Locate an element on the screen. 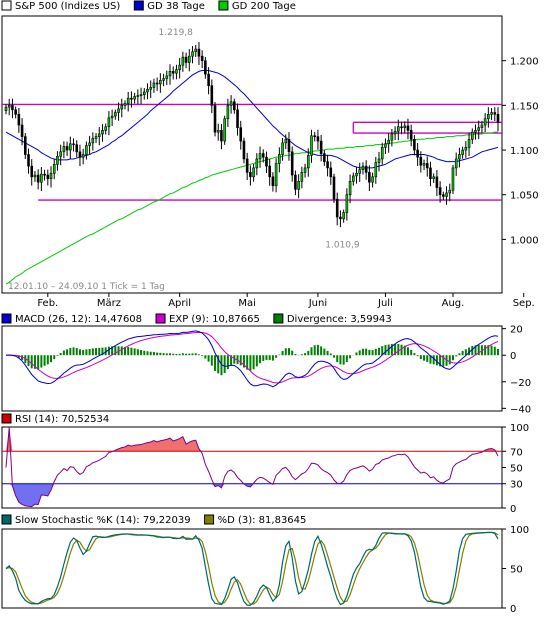 The image size is (545, 617). price-xtick-3: Mai is located at coordinates (247, 303).